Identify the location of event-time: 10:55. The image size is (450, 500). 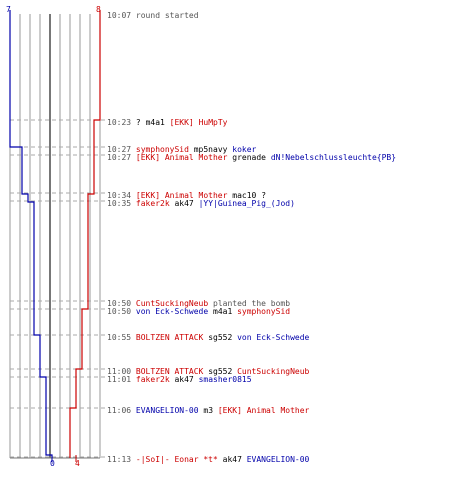
(119, 337).